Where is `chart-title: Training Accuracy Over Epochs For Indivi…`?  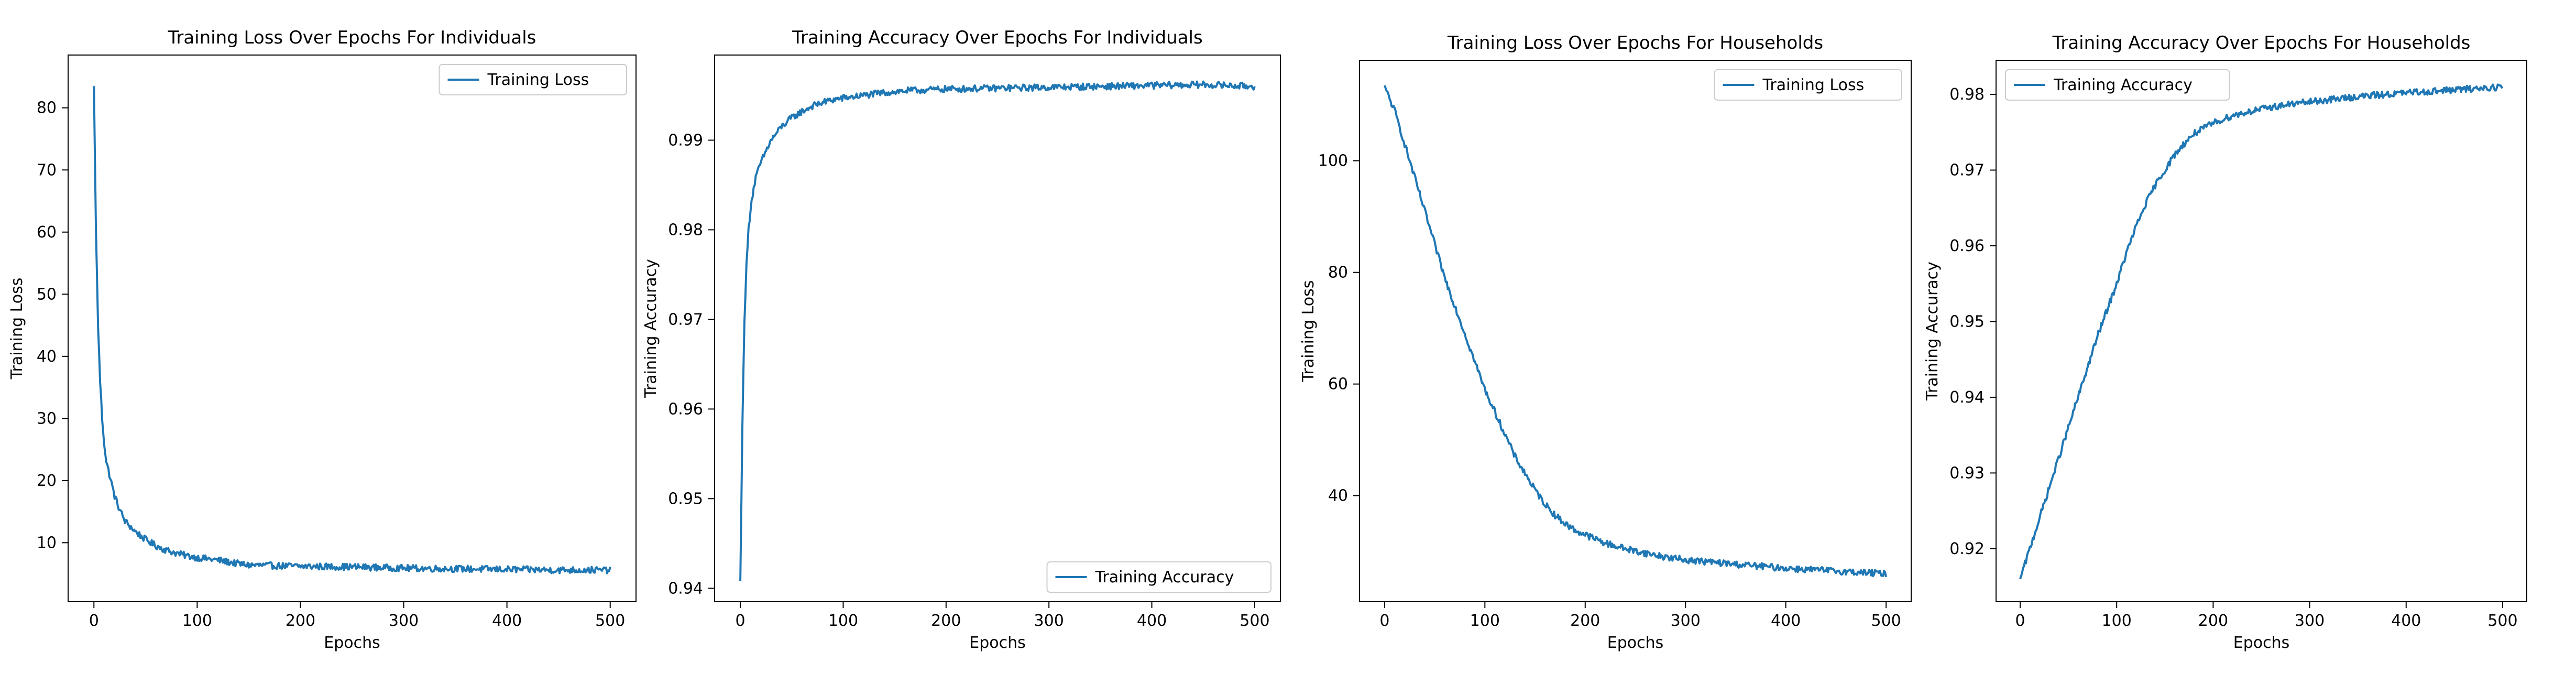 chart-title: Training Accuracy Over Epochs For Indivi… is located at coordinates (997, 37).